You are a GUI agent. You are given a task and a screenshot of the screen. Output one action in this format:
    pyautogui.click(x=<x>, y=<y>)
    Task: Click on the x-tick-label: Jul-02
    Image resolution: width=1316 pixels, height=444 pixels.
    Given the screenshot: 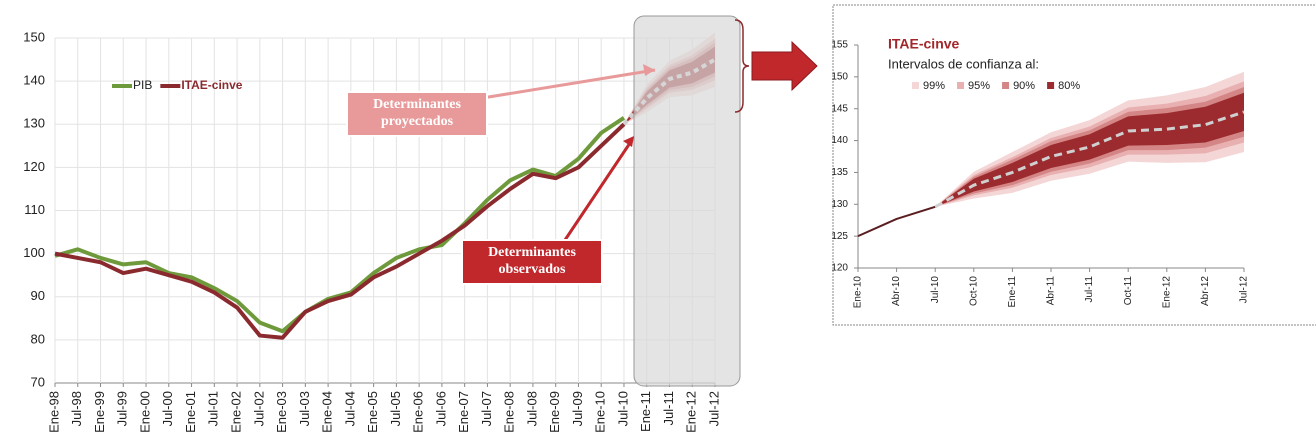 What is the action you would take?
    pyautogui.click(x=258, y=408)
    